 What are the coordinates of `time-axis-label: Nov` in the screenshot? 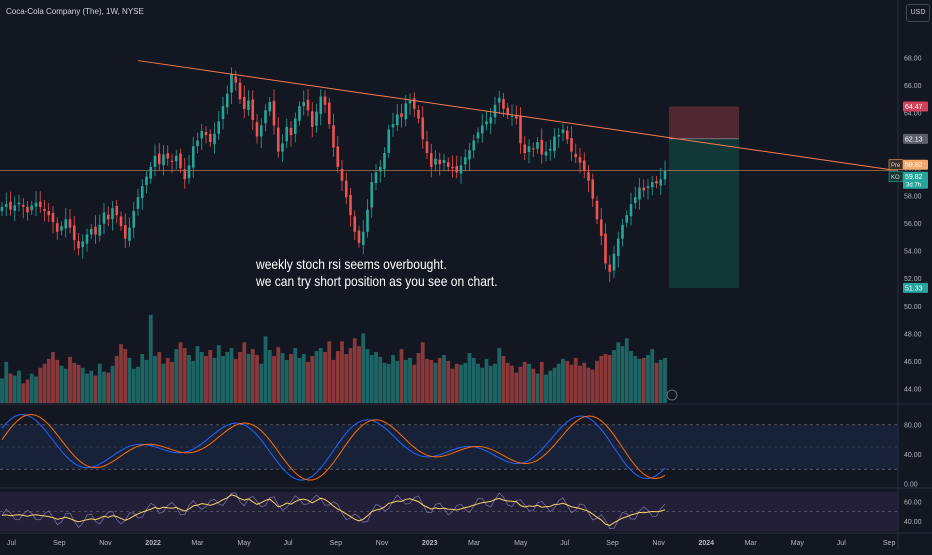 It's located at (105, 543).